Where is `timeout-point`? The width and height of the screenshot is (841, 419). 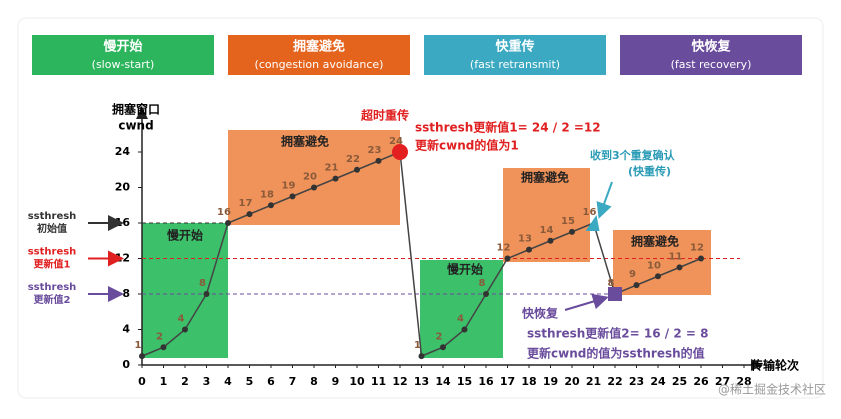
timeout-point is located at coordinates (400, 152).